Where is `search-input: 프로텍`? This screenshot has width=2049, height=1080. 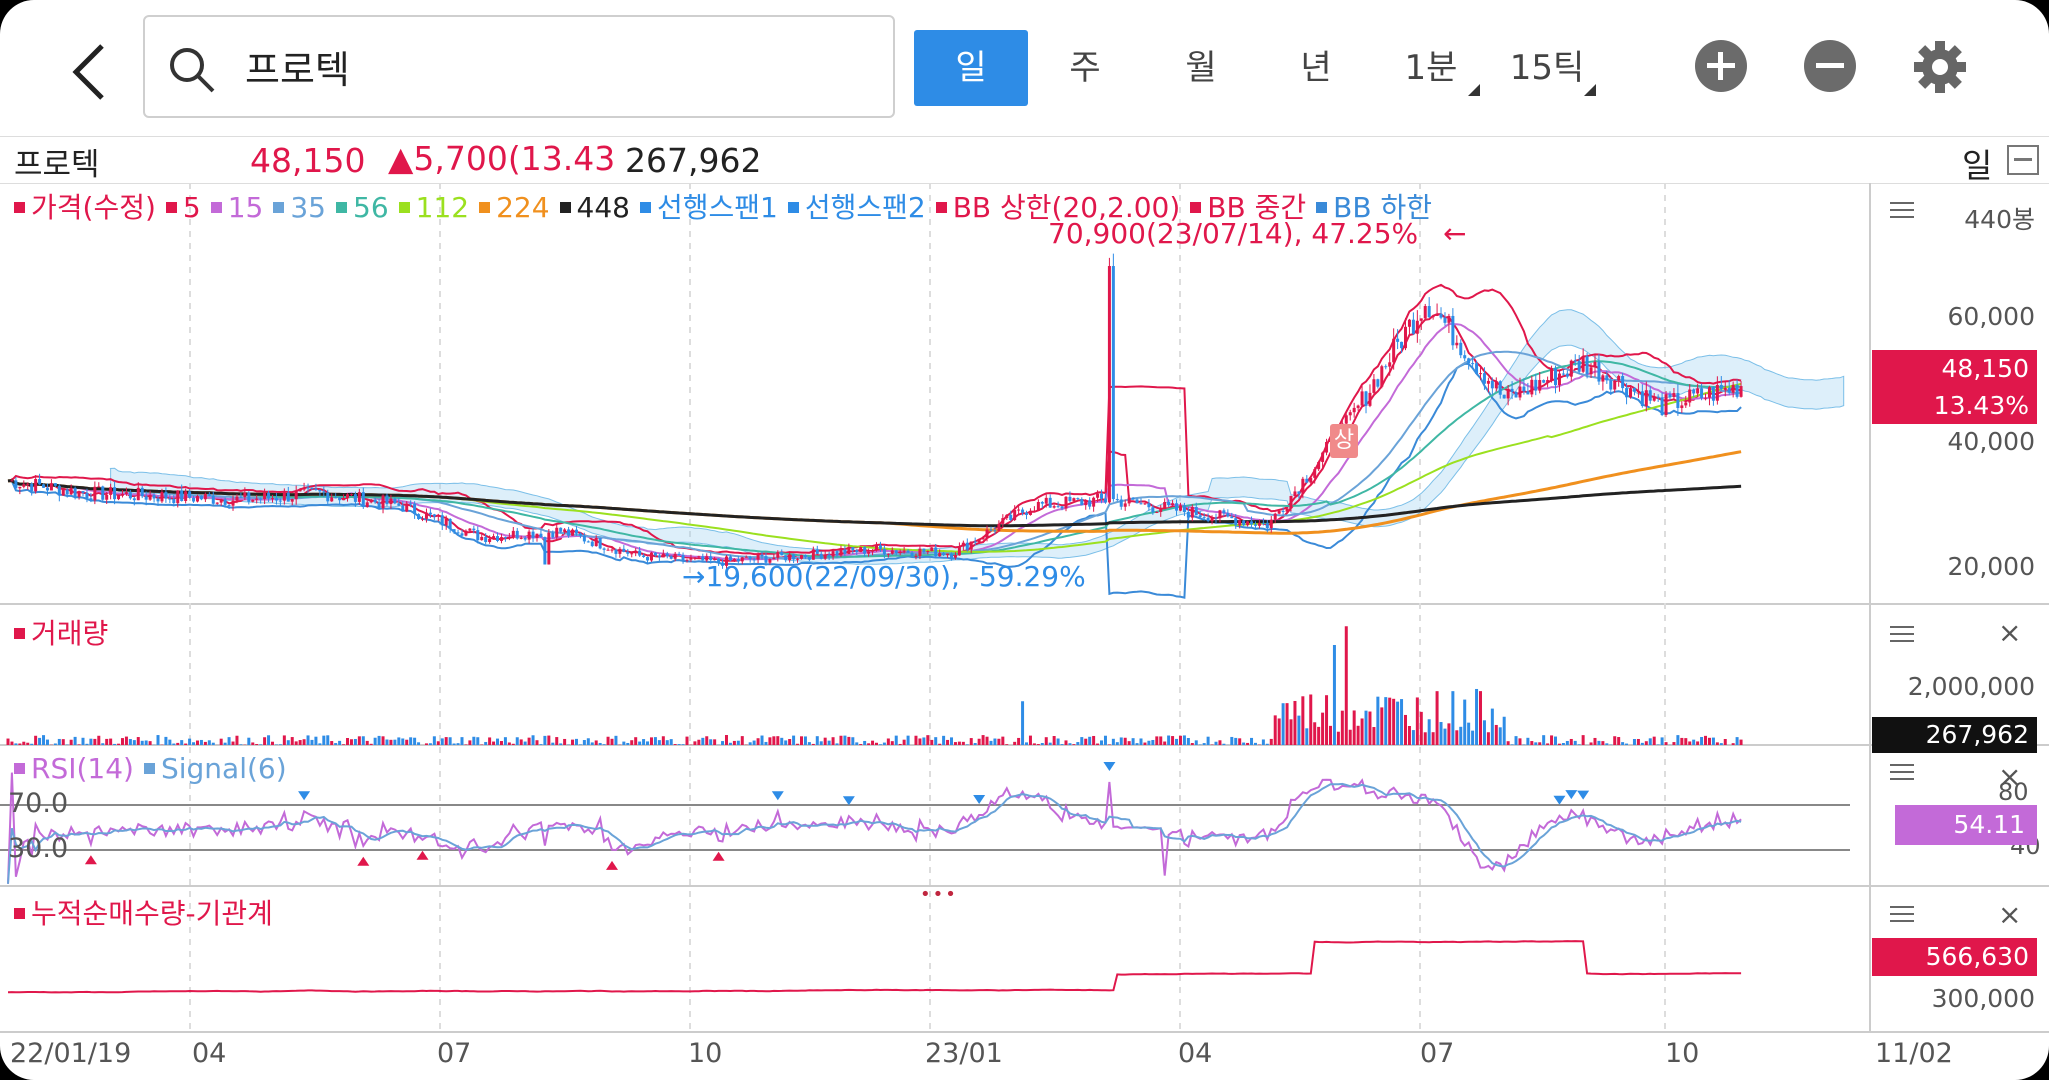 search-input: 프로텍 is located at coordinates (519, 66).